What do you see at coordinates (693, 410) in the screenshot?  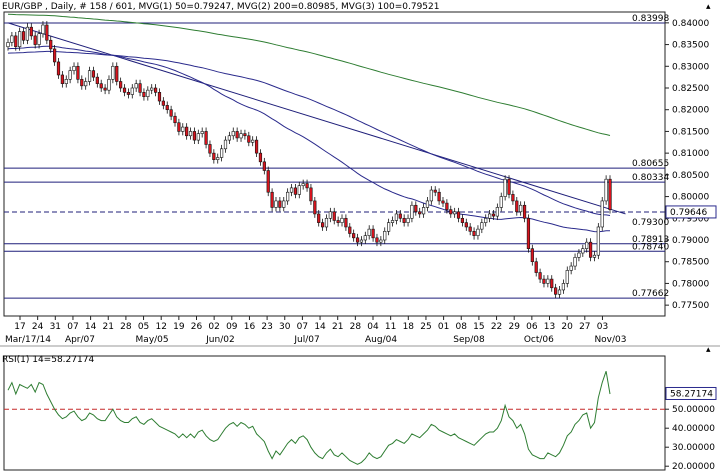 I see `rsi-tick-label: 50.00000` at bounding box center [693, 410].